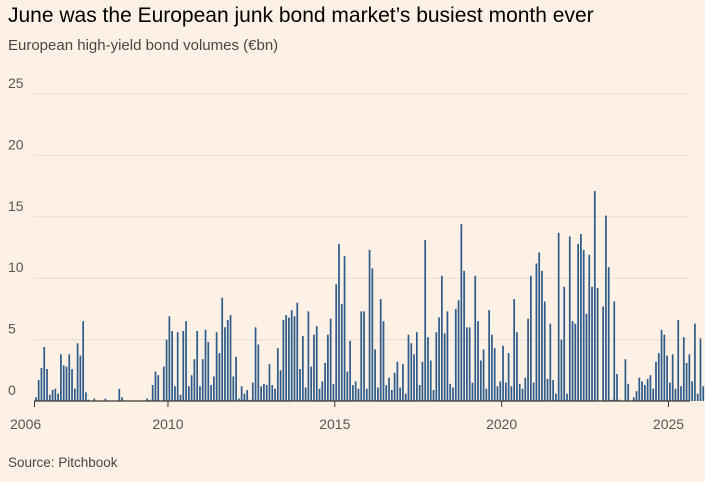 This screenshot has width=705, height=482. What do you see at coordinates (143, 45) in the screenshot?
I see `chart-subtitle: European high-yield bond volumes (€bn)` at bounding box center [143, 45].